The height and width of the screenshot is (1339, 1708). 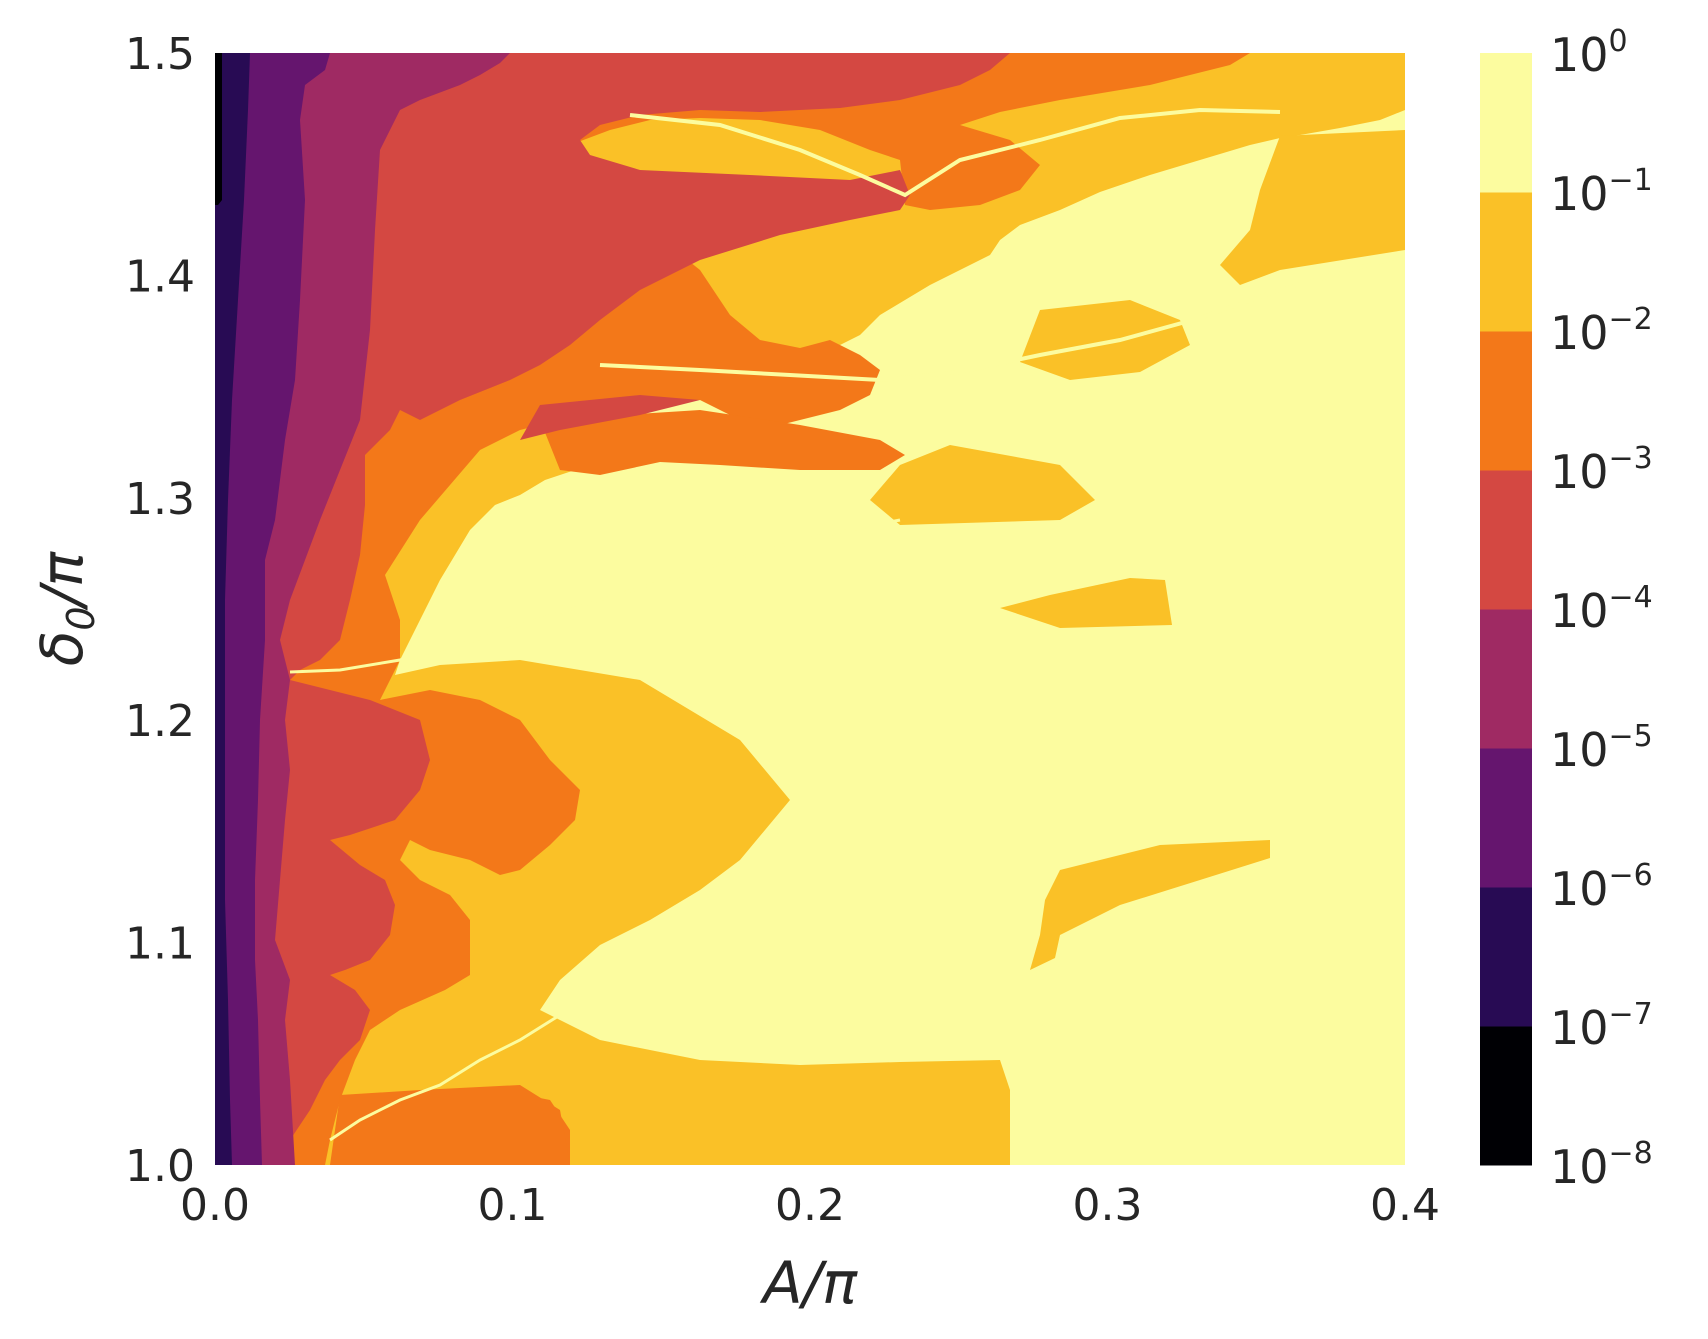 I want to click on colorbar-tick-label: 10⁻⁷, so click(x=1601, y=1026).